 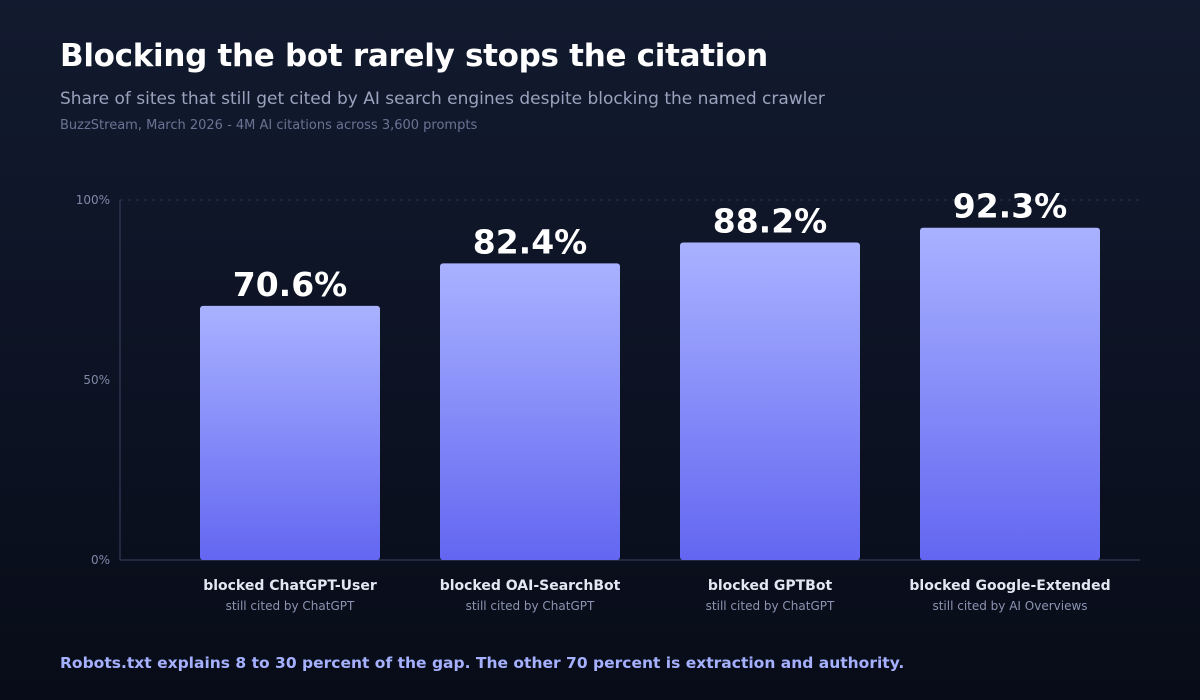 I want to click on y-tick-label: 100%, so click(x=93, y=200).